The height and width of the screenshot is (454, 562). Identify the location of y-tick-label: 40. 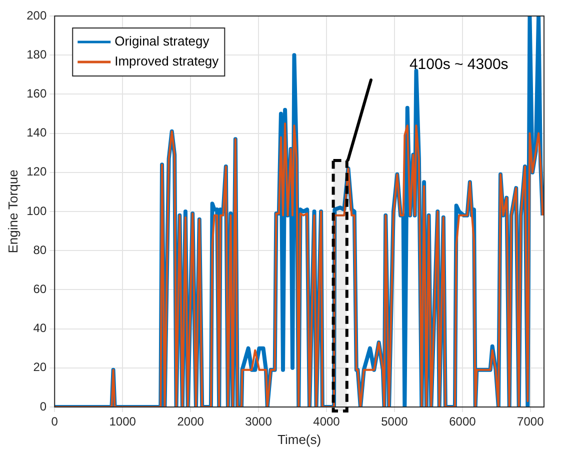
(40, 328).